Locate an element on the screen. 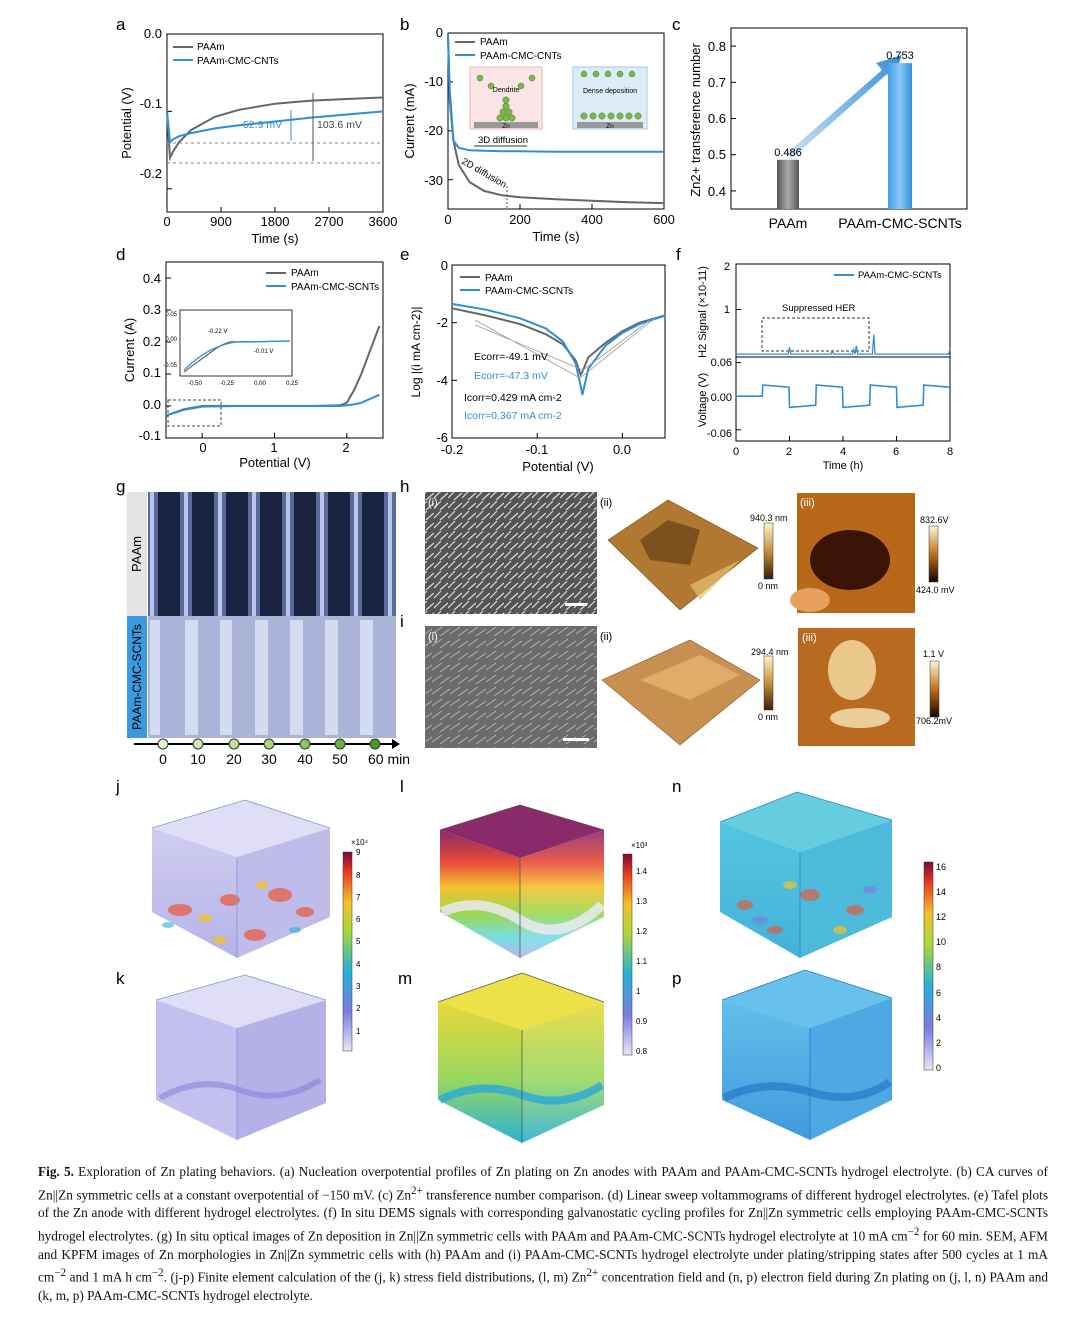 The image size is (1080, 1338). xtick-label: 0 is located at coordinates (447, 219).